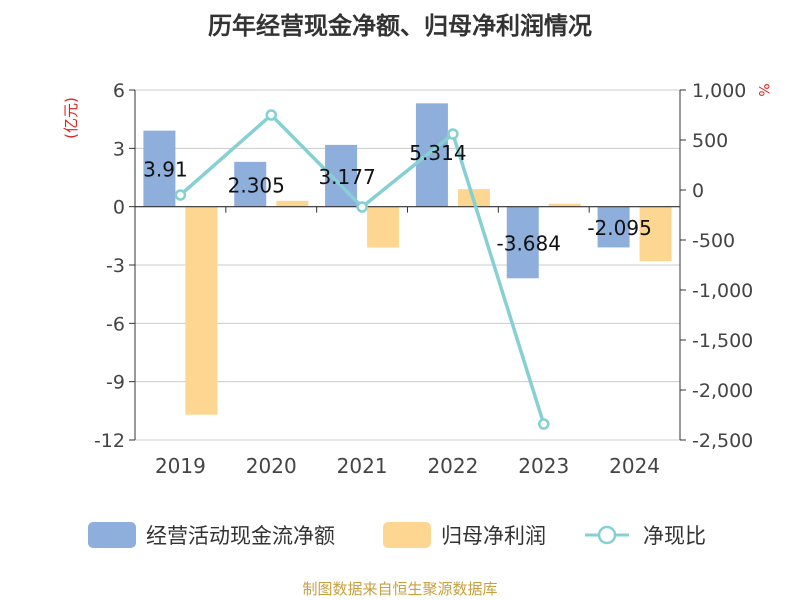 The image size is (800, 600). Describe the element at coordinates (271, 466) in the screenshot. I see `x-axis-tick-label: 2020` at that location.